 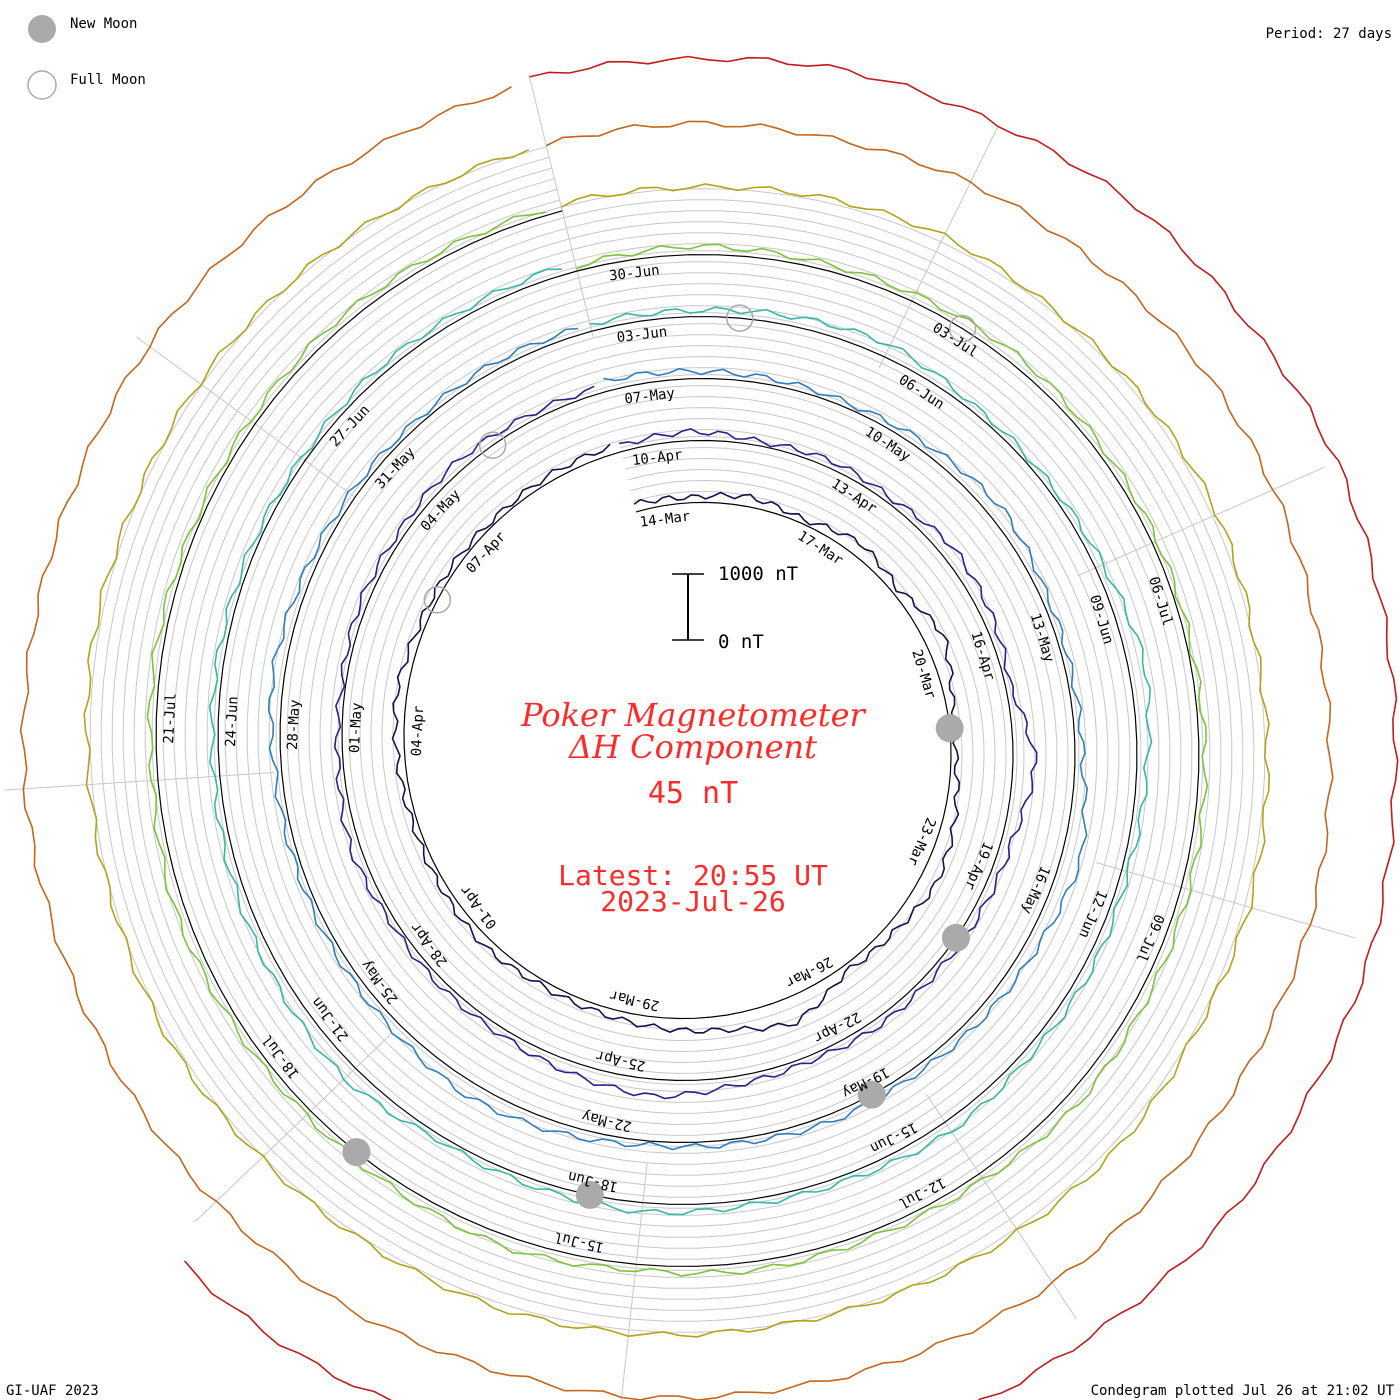 What do you see at coordinates (103, 24) in the screenshot?
I see `legend-new-moon-label: New Moon` at bounding box center [103, 24].